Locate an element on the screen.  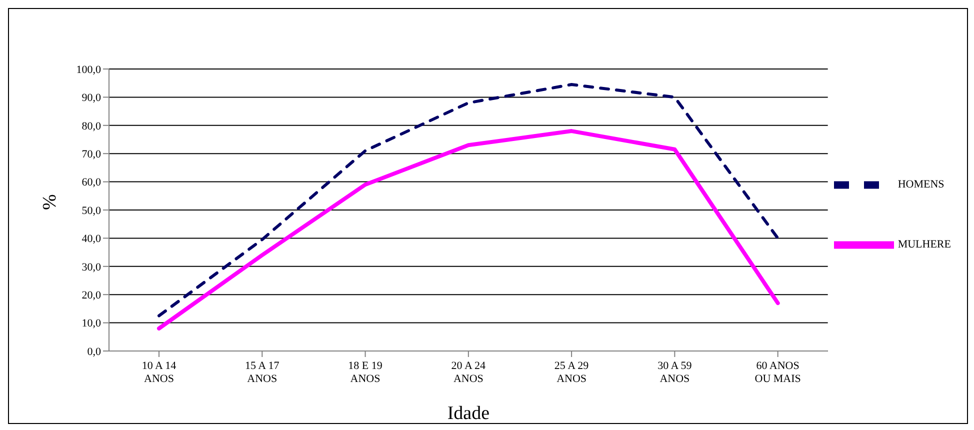
x-tick-label: 60 ANOS OU MAIS is located at coordinates (777, 372).